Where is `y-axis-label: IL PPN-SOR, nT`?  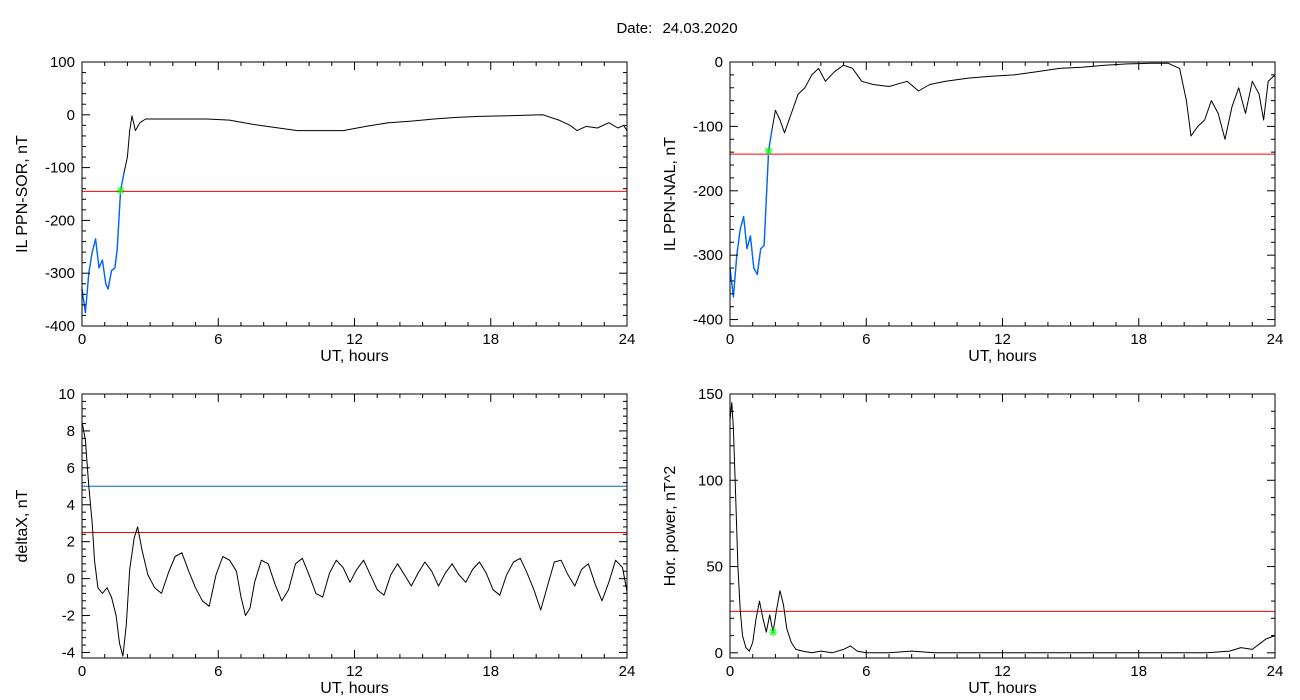
y-axis-label: IL PPN-SOR, nT is located at coordinates (22, 194).